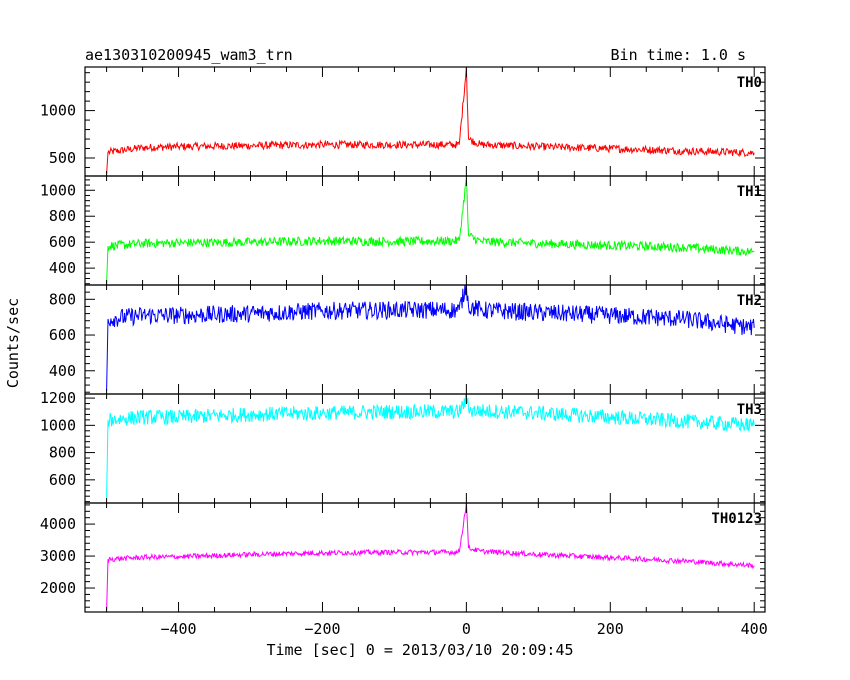  What do you see at coordinates (13, 343) in the screenshot?
I see `y-axis-label: Counts/sec` at bounding box center [13, 343].